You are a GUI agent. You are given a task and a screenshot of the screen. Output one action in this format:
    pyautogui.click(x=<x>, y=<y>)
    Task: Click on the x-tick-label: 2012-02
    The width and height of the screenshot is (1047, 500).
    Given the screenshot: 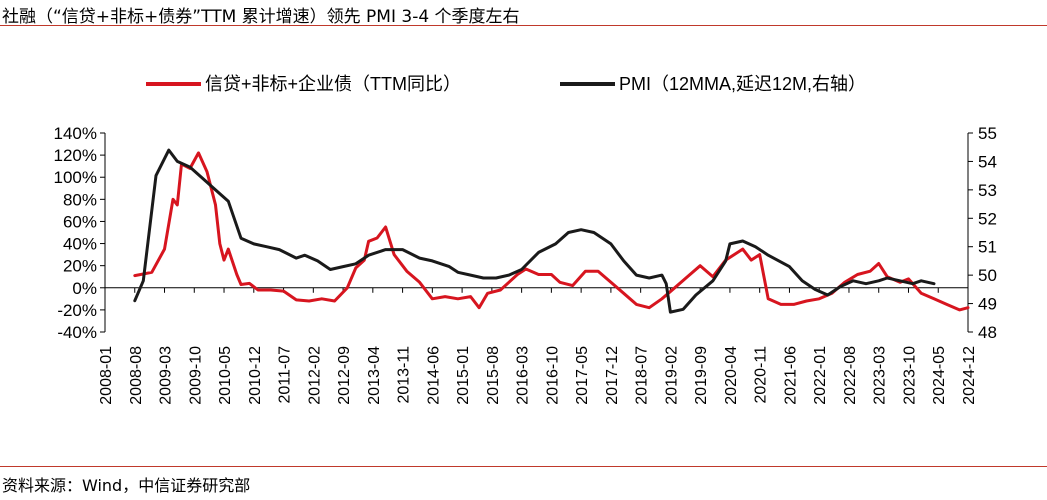 What is the action you would take?
    pyautogui.click(x=314, y=375)
    